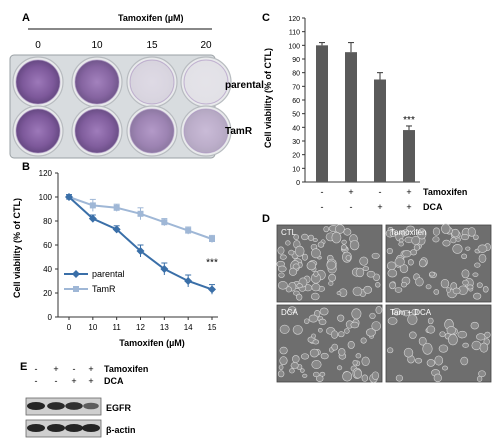  What do you see at coordinates (47, 221) in the screenshot?
I see `y-tick-label: 80` at bounding box center [47, 221].